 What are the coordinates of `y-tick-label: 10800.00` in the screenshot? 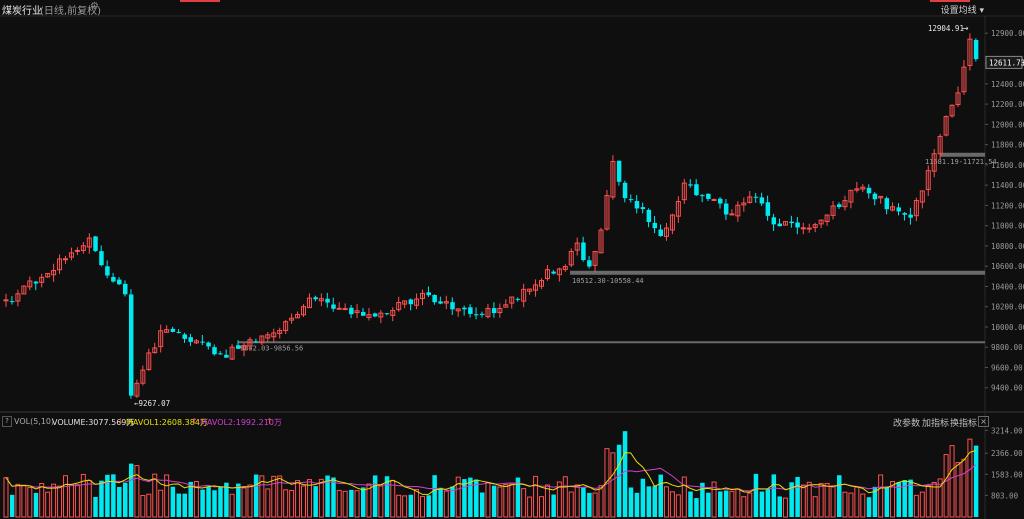 It's located at (1007, 246).